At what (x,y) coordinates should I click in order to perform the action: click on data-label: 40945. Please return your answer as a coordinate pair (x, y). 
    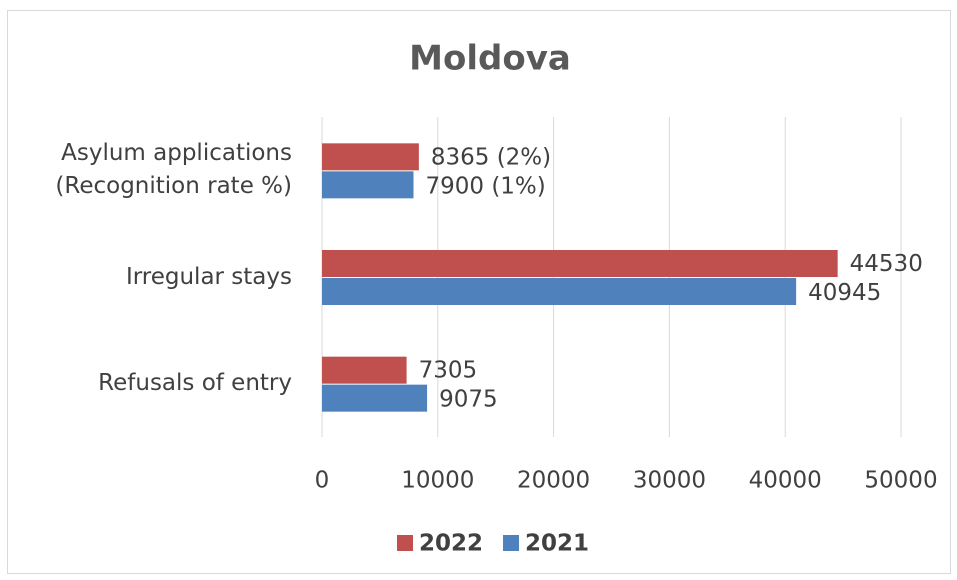
    Looking at the image, I should click on (844, 293).